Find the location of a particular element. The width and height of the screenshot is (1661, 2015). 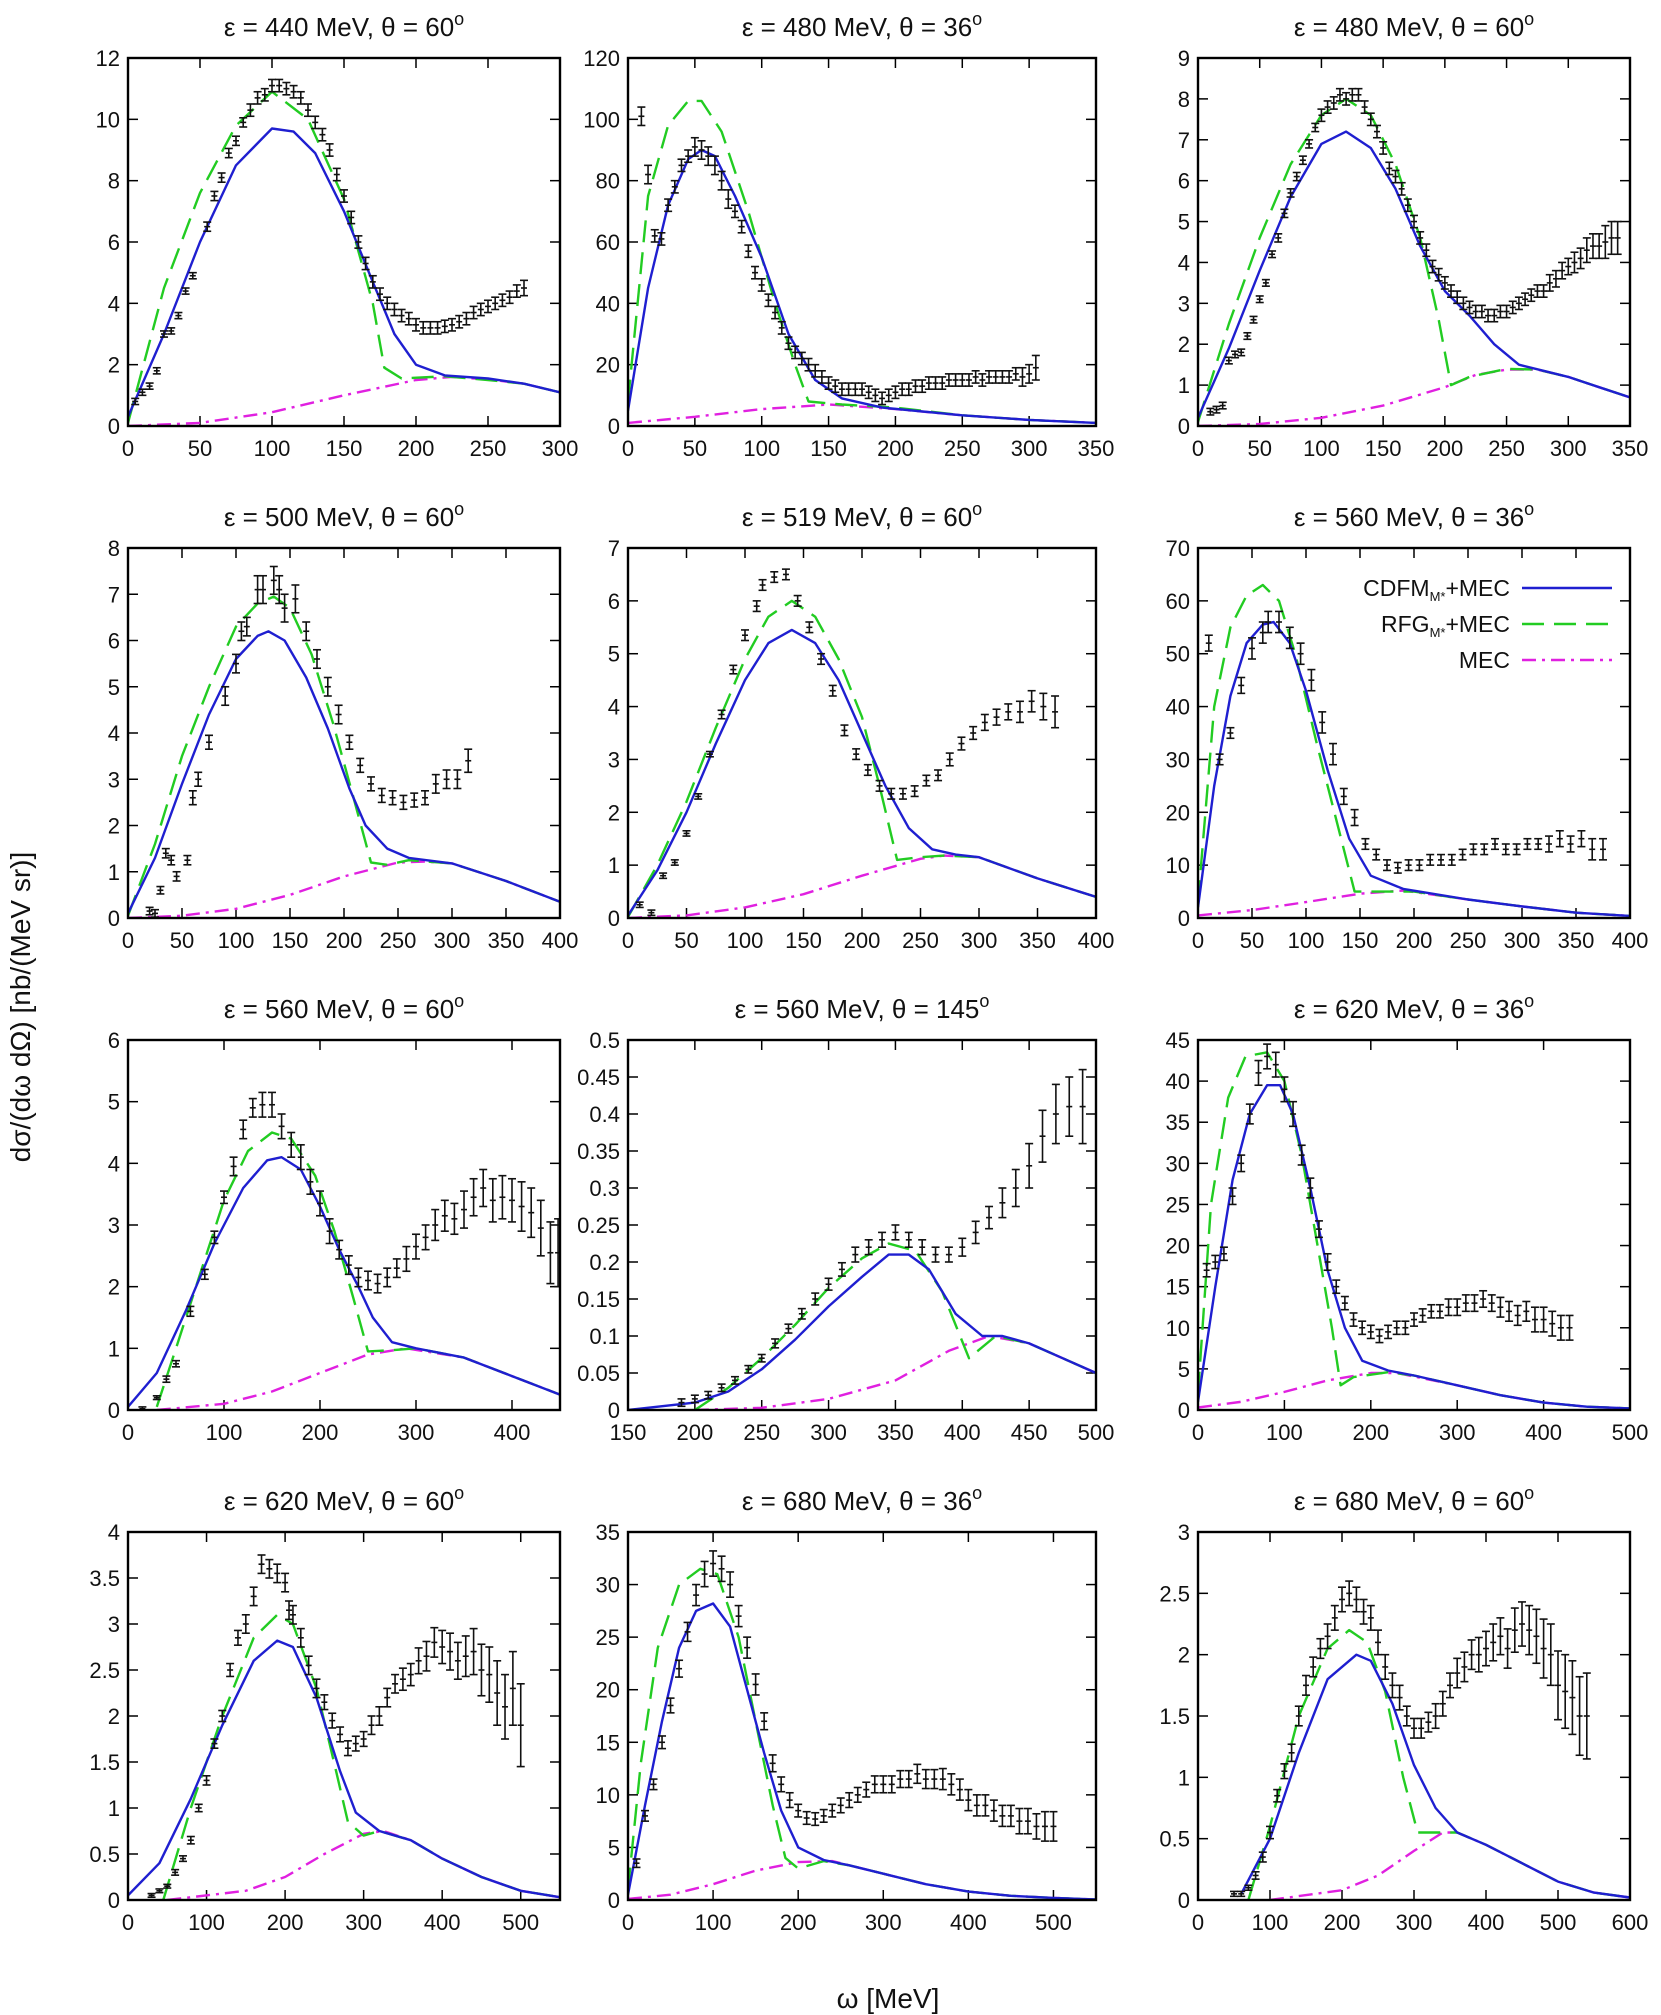

x-tick-label: 100 is located at coordinates (761, 448).